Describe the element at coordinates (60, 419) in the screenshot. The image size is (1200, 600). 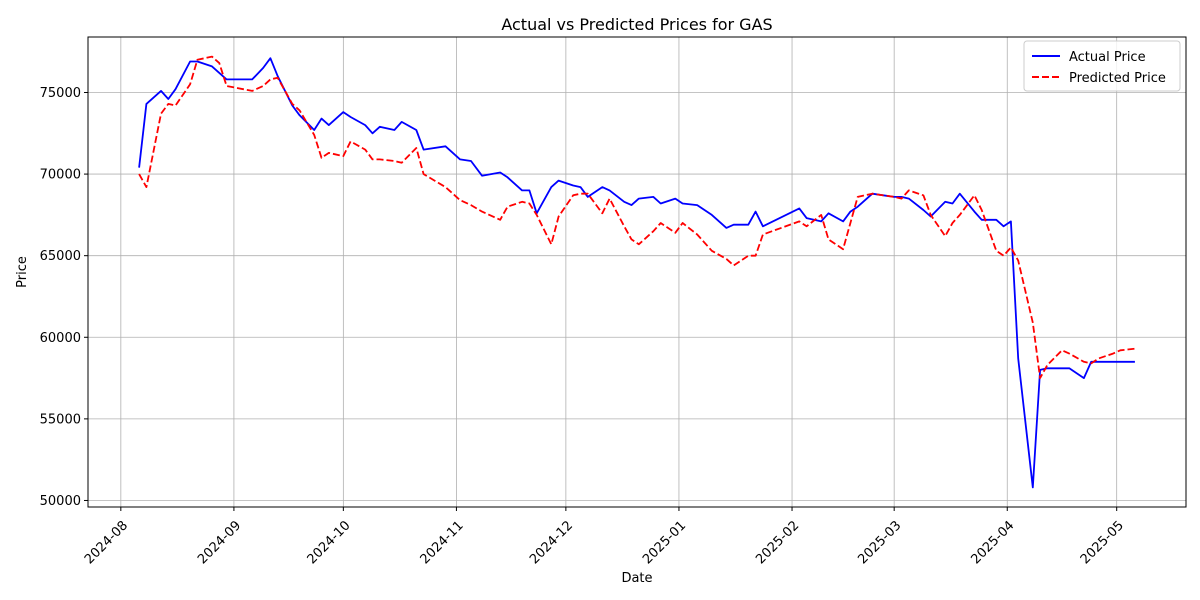
I see `y-tick-label: 55000` at that location.